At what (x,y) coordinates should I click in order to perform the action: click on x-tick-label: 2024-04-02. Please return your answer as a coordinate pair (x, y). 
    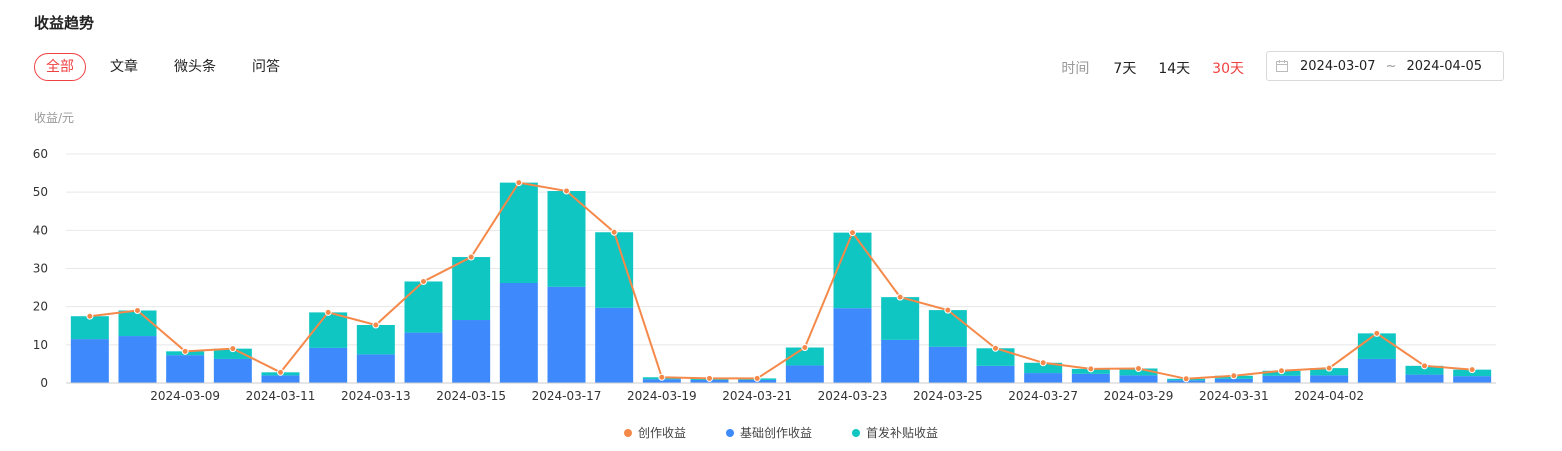
    Looking at the image, I should click on (1329, 396).